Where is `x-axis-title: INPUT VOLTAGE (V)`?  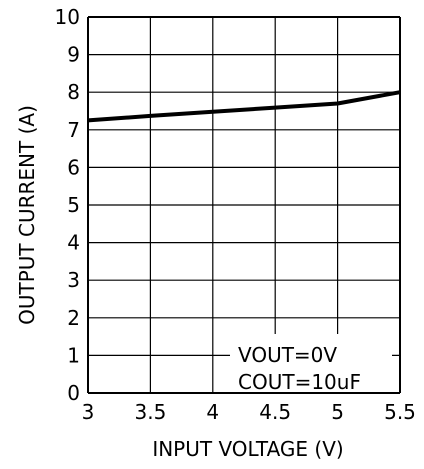
x-axis-title: INPUT VOLTAGE (V) is located at coordinates (247, 449).